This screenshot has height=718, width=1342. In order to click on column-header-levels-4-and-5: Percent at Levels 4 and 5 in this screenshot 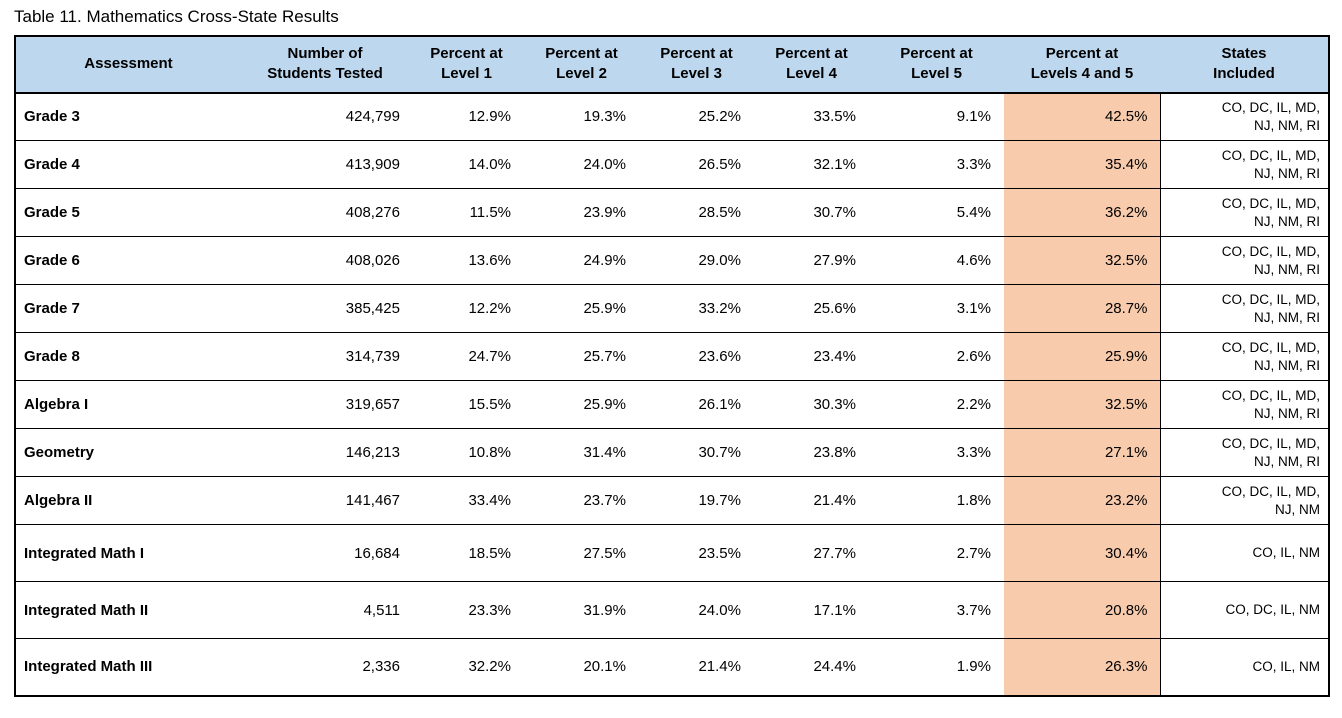, I will do `click(1082, 65)`.